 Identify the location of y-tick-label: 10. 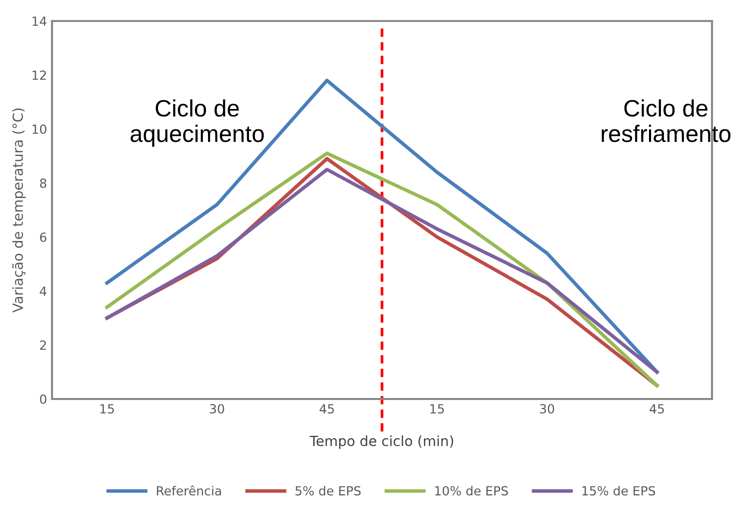
(39, 129).